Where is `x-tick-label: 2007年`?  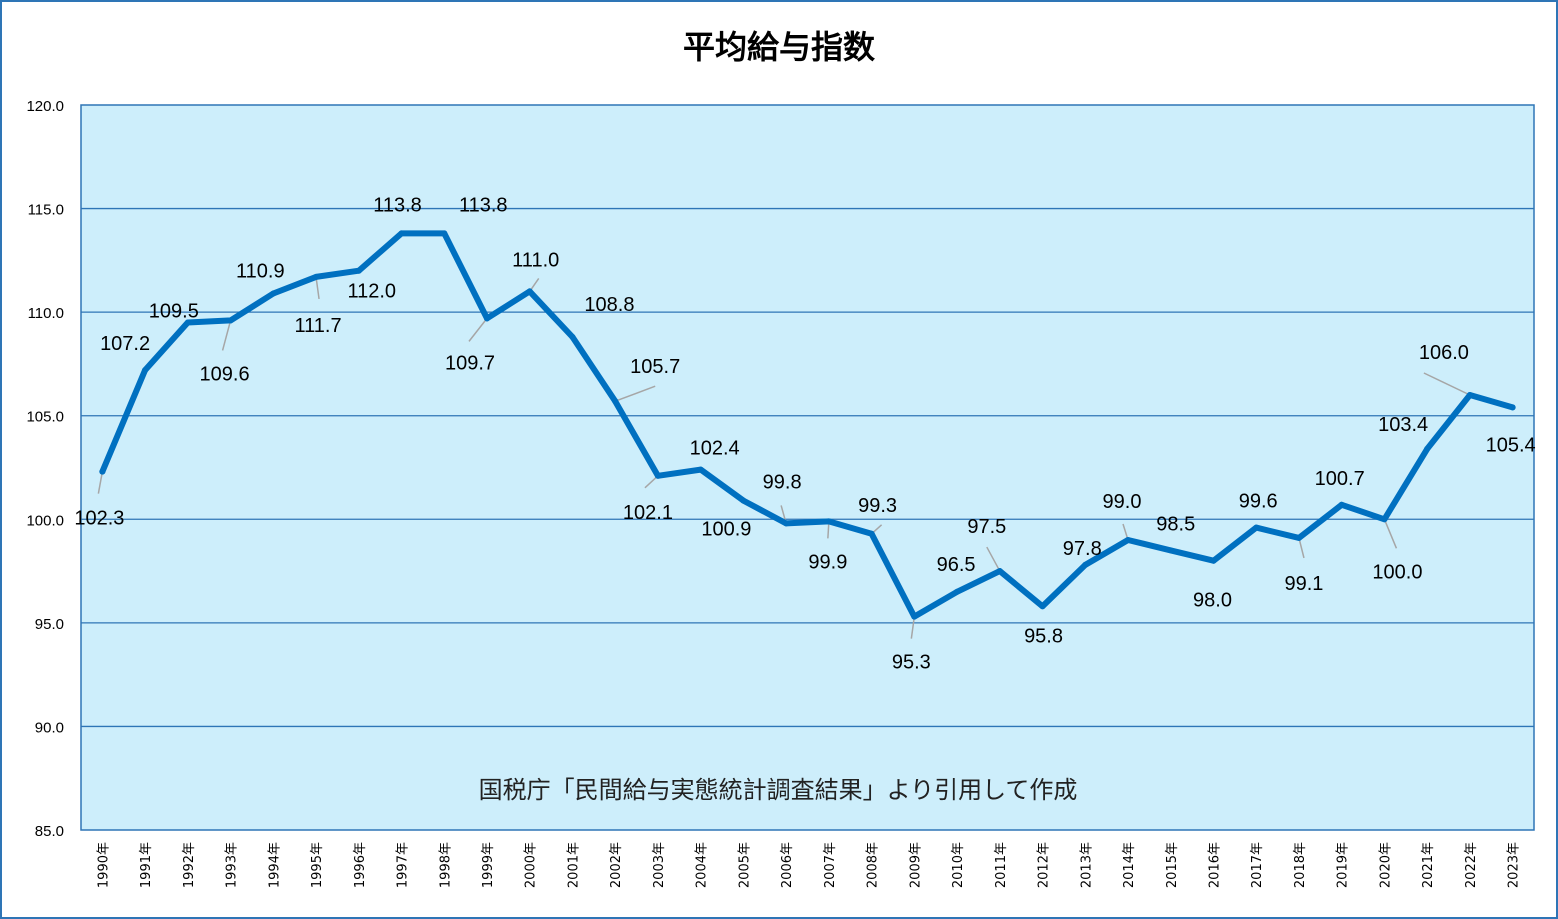
x-tick-label: 2007年 is located at coordinates (830, 865).